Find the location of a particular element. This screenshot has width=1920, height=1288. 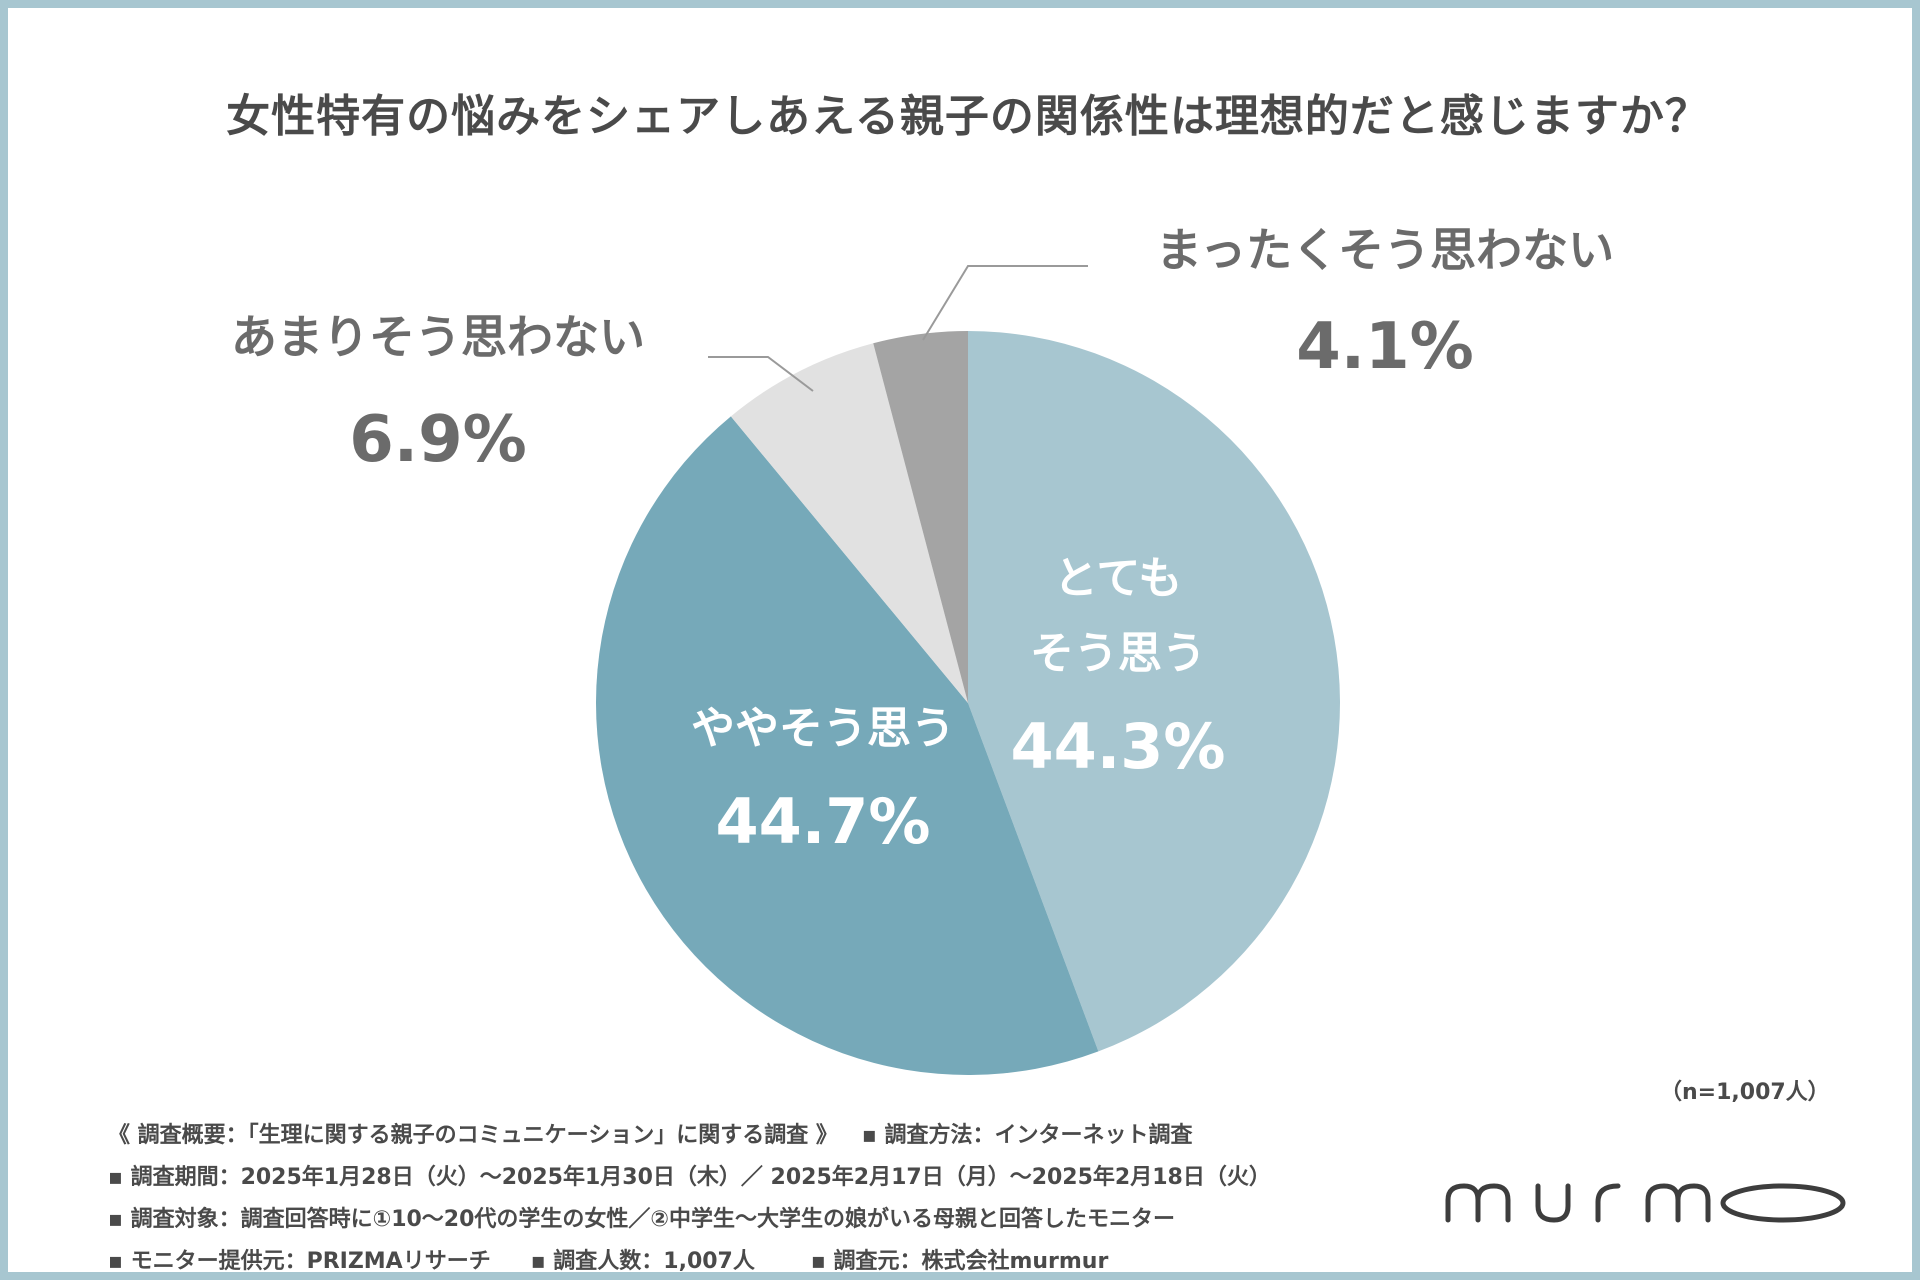

label-somewhat-agree: ややそう思う is located at coordinates (823, 728).